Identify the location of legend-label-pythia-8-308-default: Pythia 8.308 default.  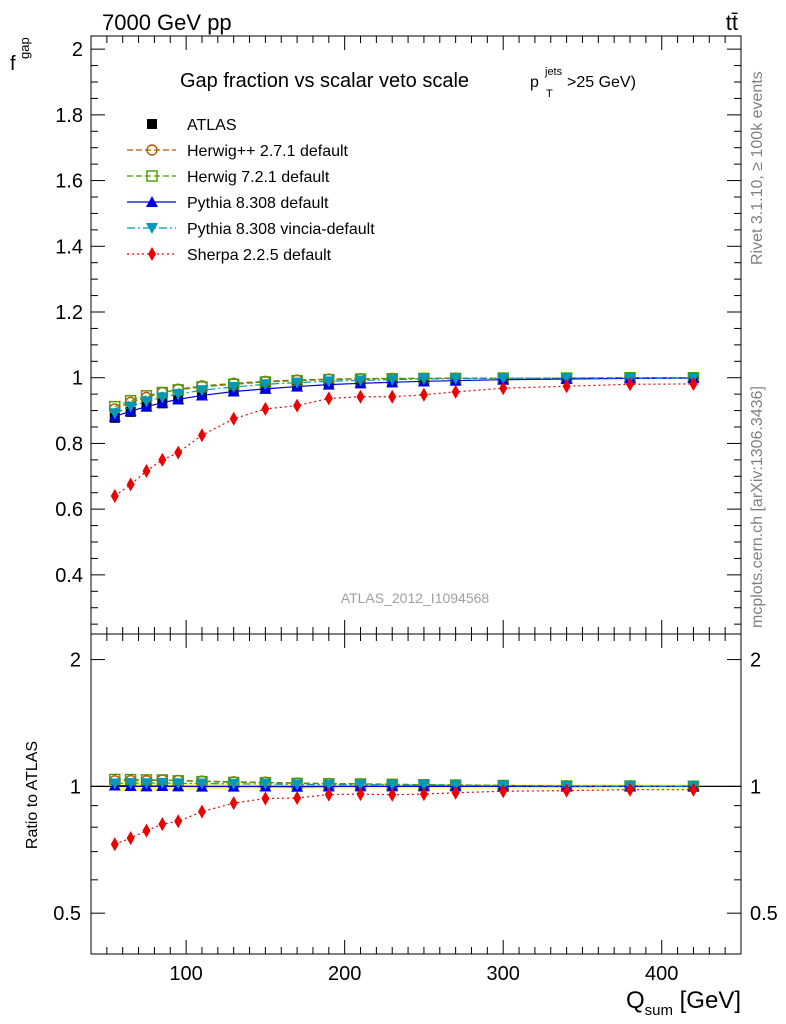
(258, 203).